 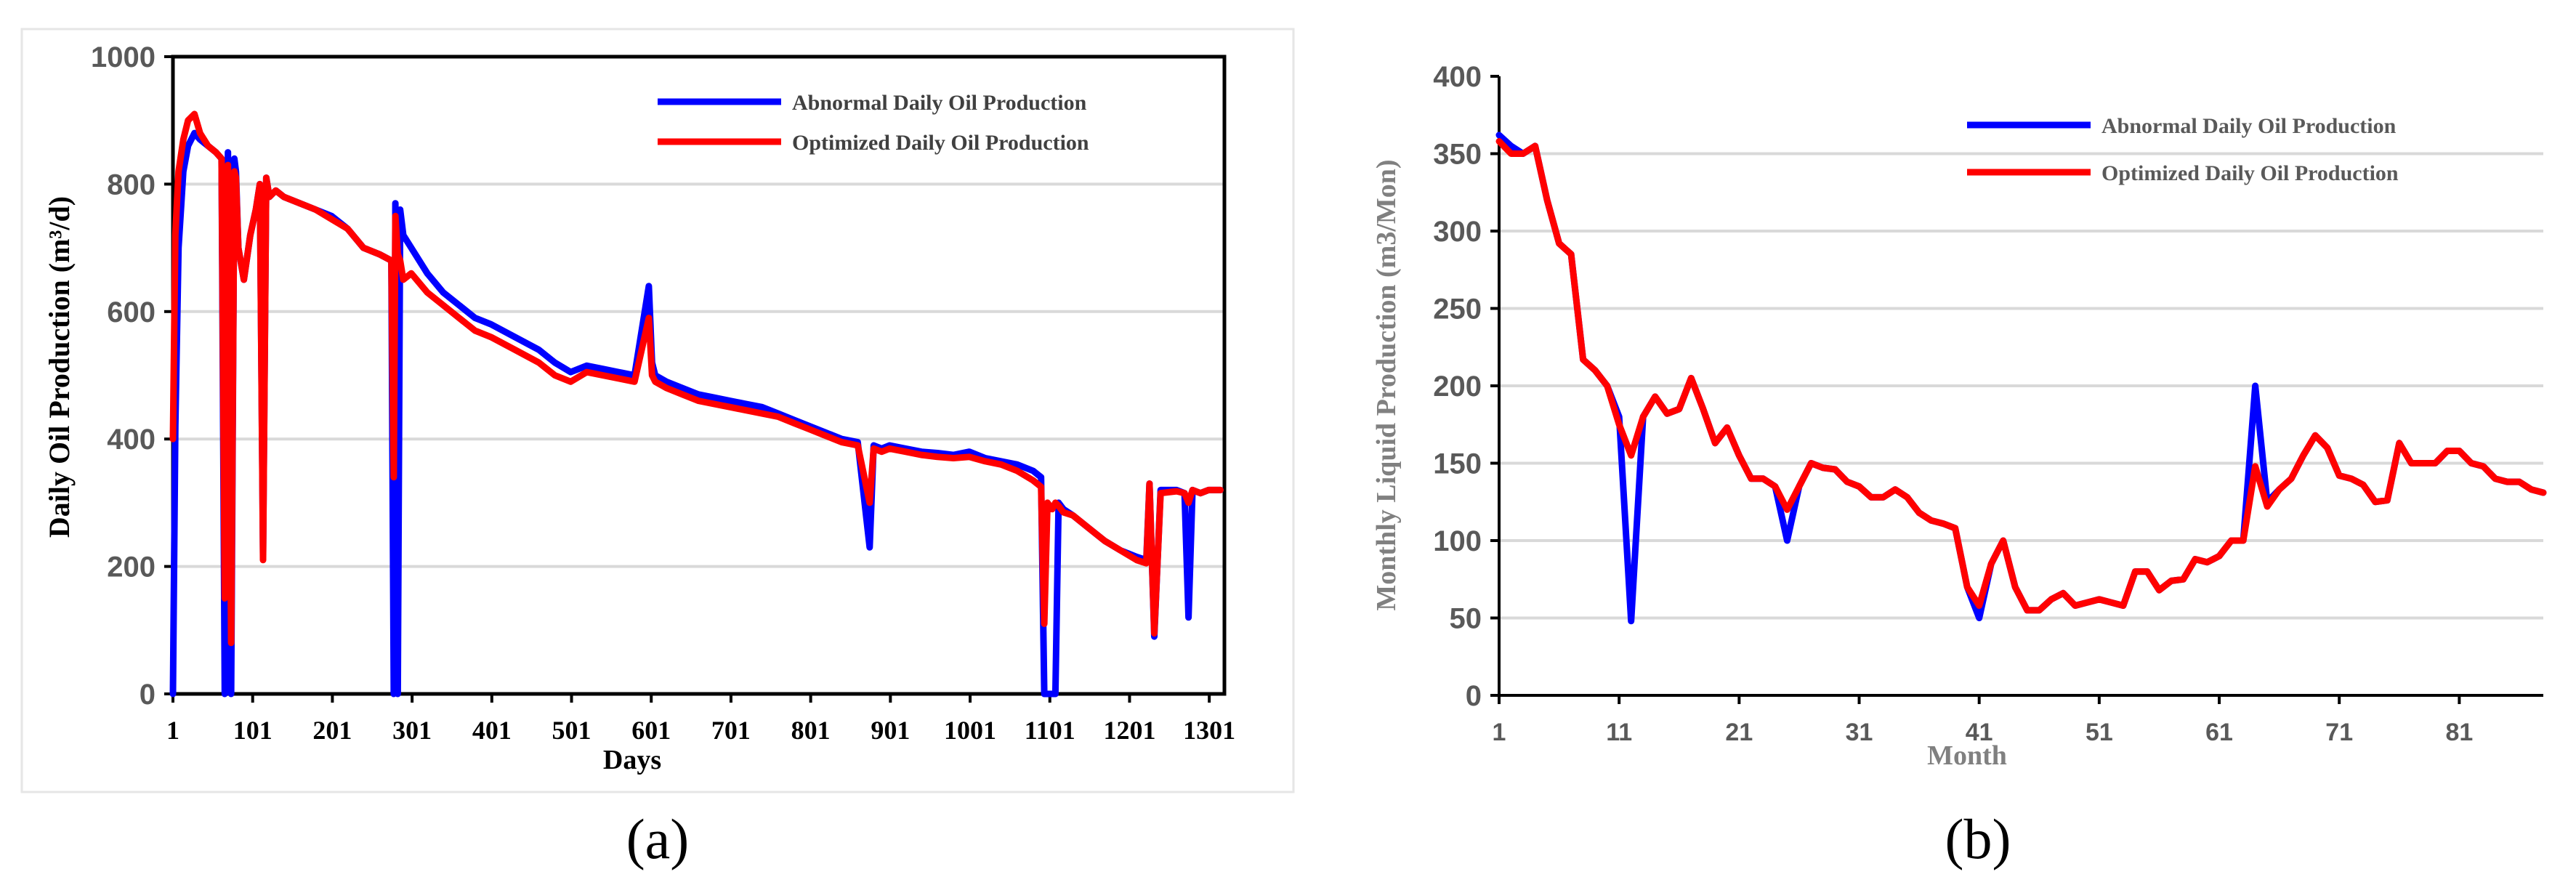 What do you see at coordinates (132, 312) in the screenshot?
I see `y-tick-label-3: 600` at bounding box center [132, 312].